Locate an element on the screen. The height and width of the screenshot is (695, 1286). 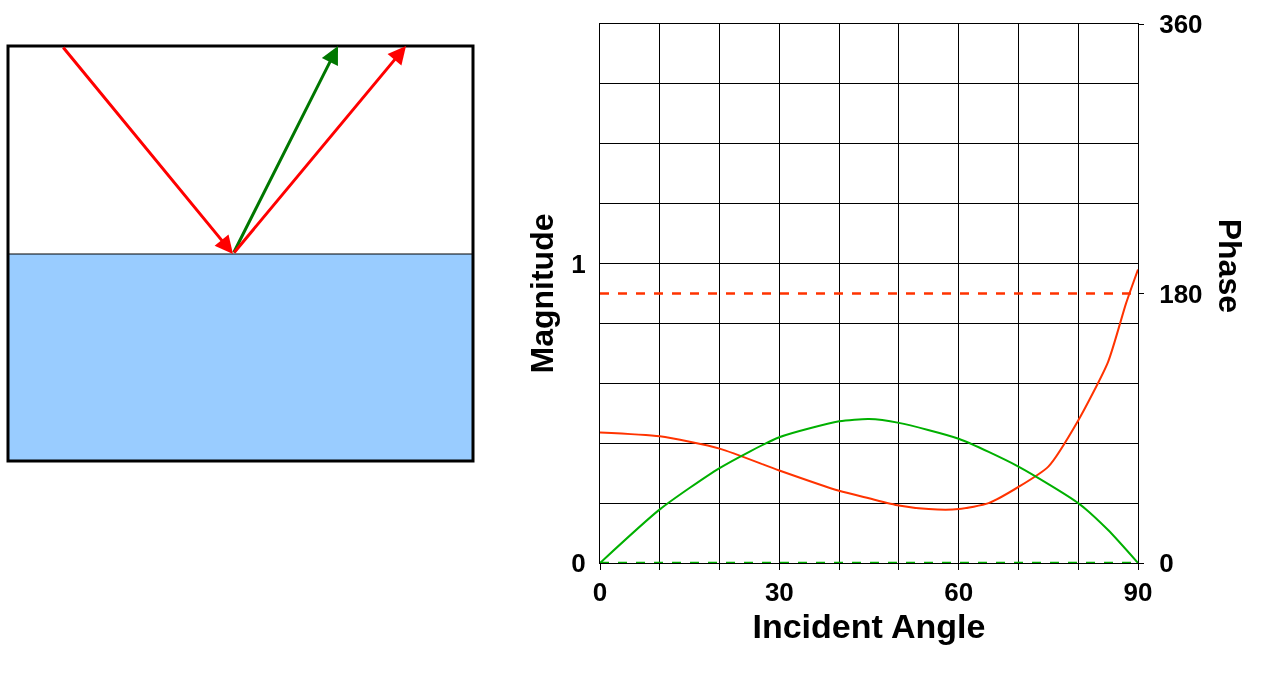
x-tick-label: 90 is located at coordinates (1138, 592).